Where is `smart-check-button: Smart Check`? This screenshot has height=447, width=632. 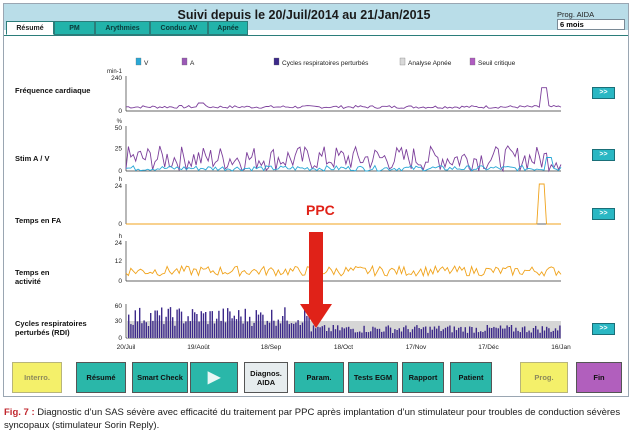
smart-check-button: Smart Check is located at coordinates (160, 377).